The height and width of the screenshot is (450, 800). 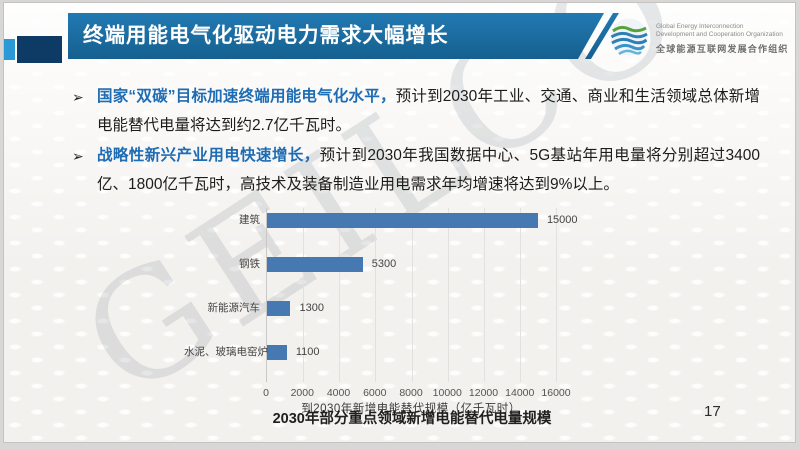 I want to click on slide-title: 终端用能电气化驱动电力需求大幅增长, so click(x=336, y=36).